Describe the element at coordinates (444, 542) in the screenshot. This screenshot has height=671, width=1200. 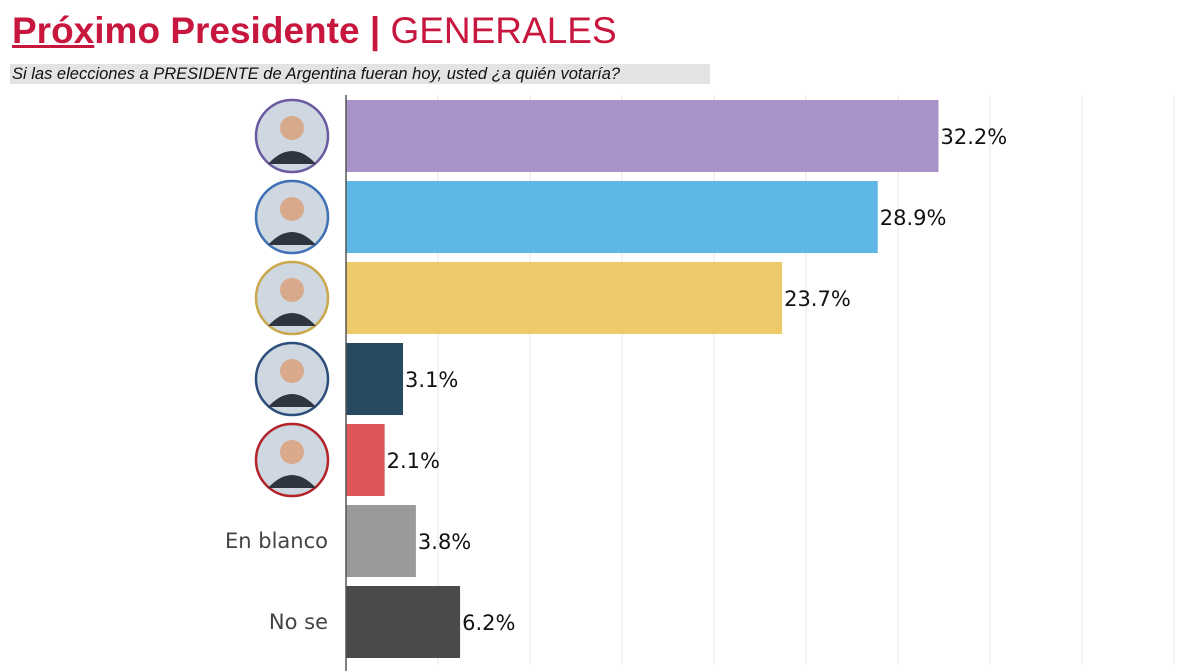
I see `data-label: 3.8%` at that location.